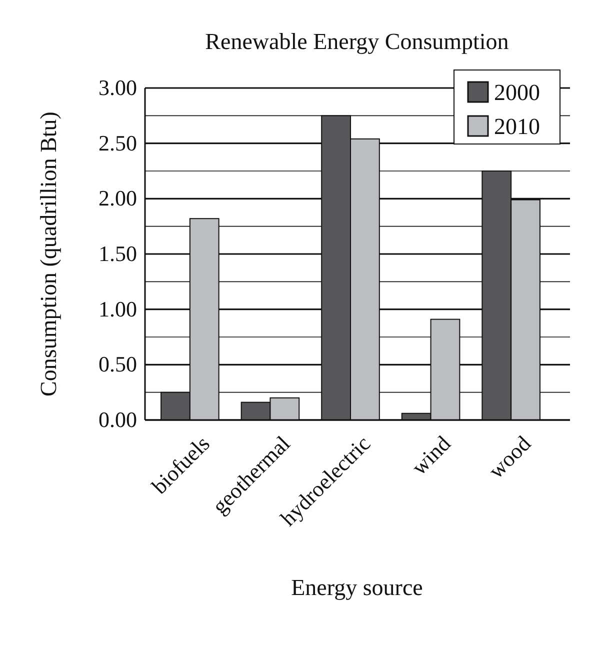 The width and height of the screenshot is (589, 653). I want to click on y-tick-label: 1.50, so click(117, 253).